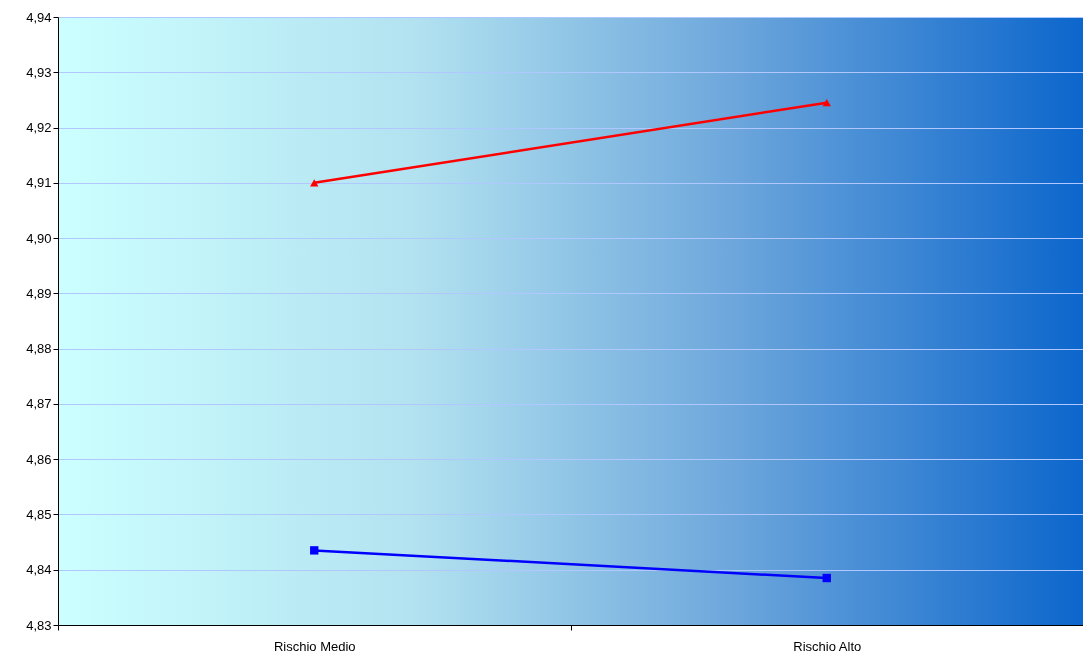 This screenshot has width=1083, height=664. I want to click on y-tick-label: 4,86, so click(39, 459).